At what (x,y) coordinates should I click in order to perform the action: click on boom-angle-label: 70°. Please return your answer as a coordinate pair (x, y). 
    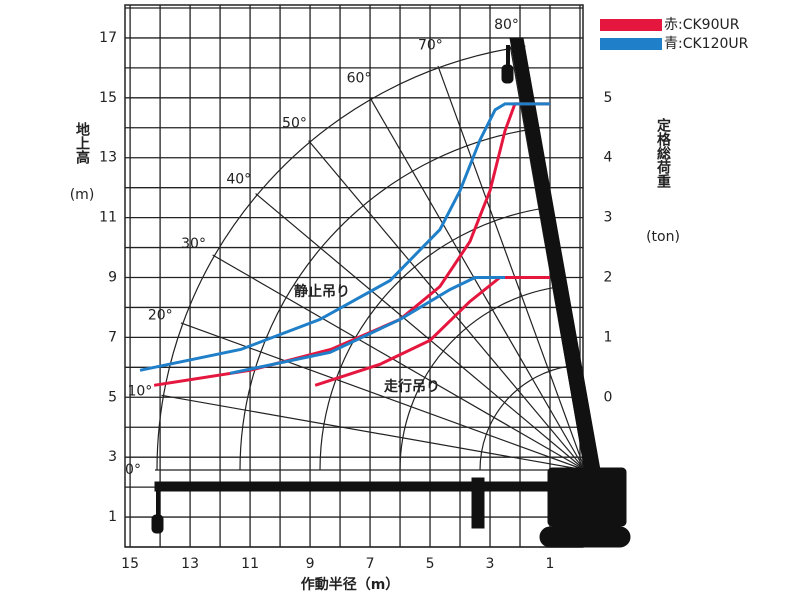
    Looking at the image, I should click on (430, 45).